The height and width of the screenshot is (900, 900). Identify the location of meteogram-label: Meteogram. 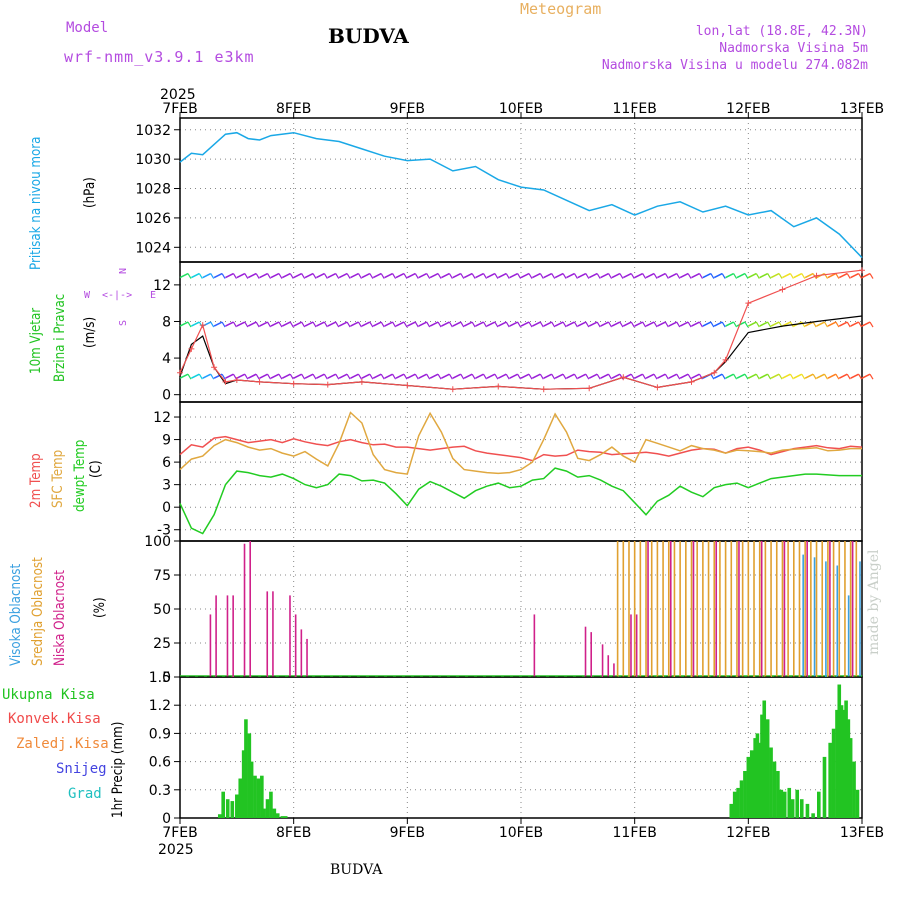
(561, 9).